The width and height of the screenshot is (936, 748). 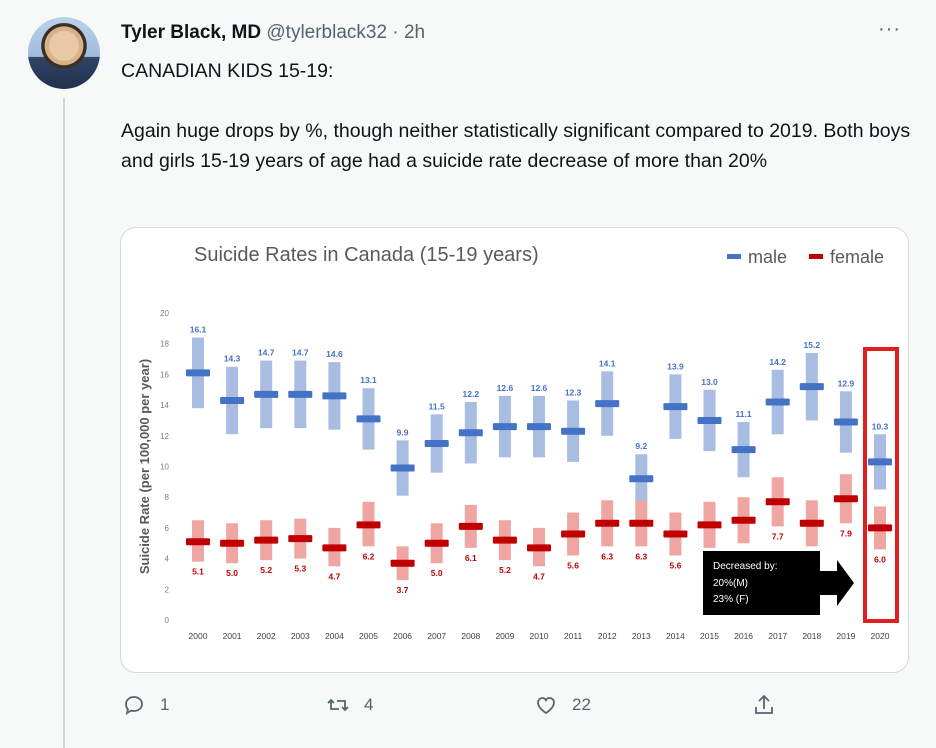 I want to click on tweet-actions: 1 4 22, so click(x=468, y=708).